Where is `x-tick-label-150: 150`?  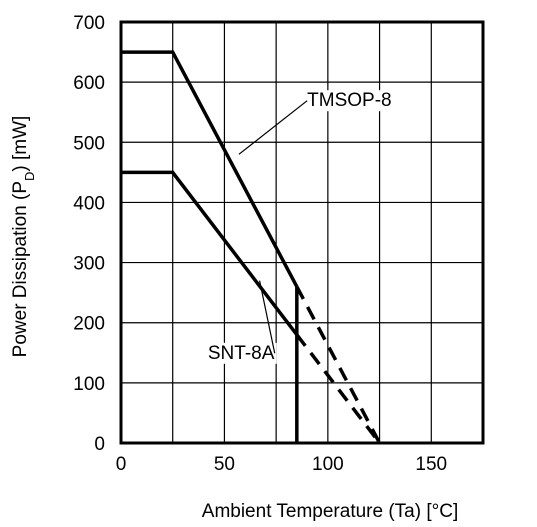
x-tick-label-150: 150 is located at coordinates (431, 464).